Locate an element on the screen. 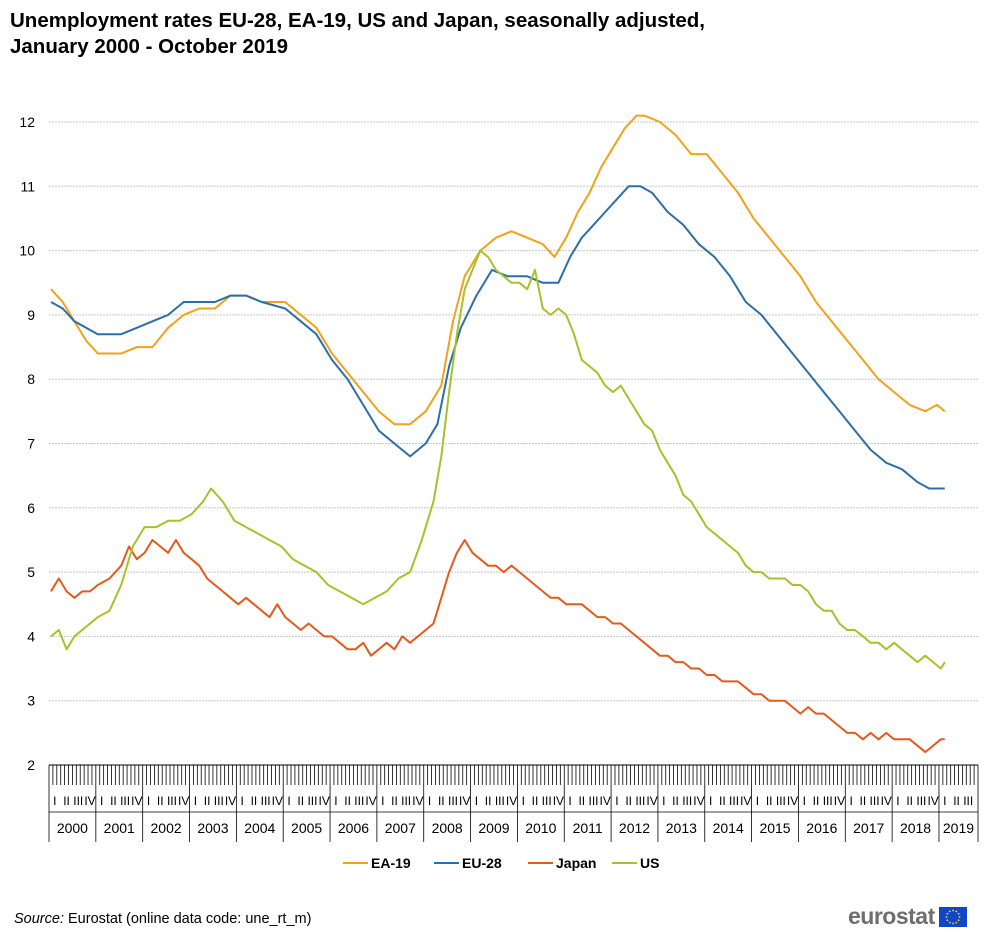  year-label-2009: 2009 is located at coordinates (493, 828).